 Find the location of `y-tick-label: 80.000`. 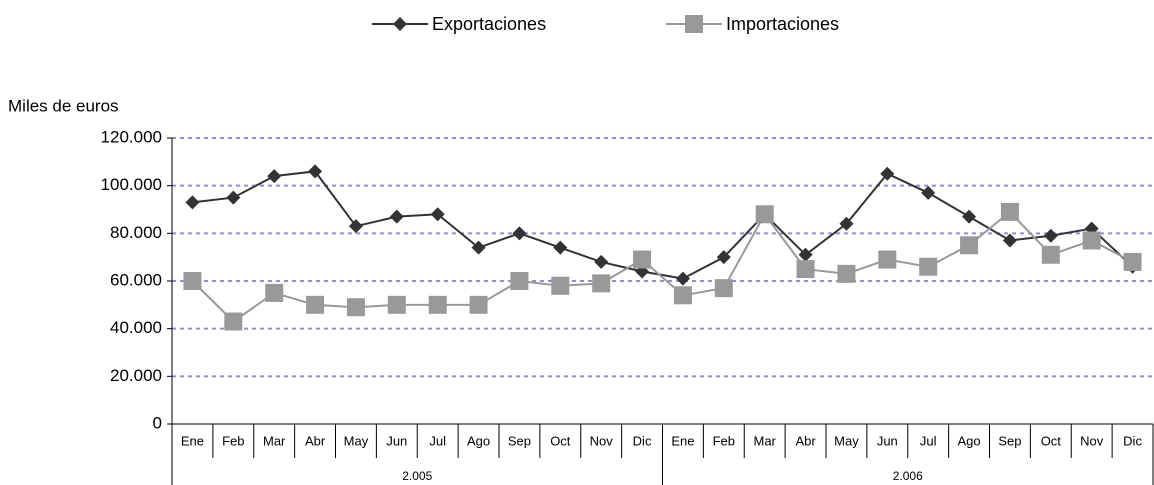

y-tick-label: 80.000 is located at coordinates (136, 232).